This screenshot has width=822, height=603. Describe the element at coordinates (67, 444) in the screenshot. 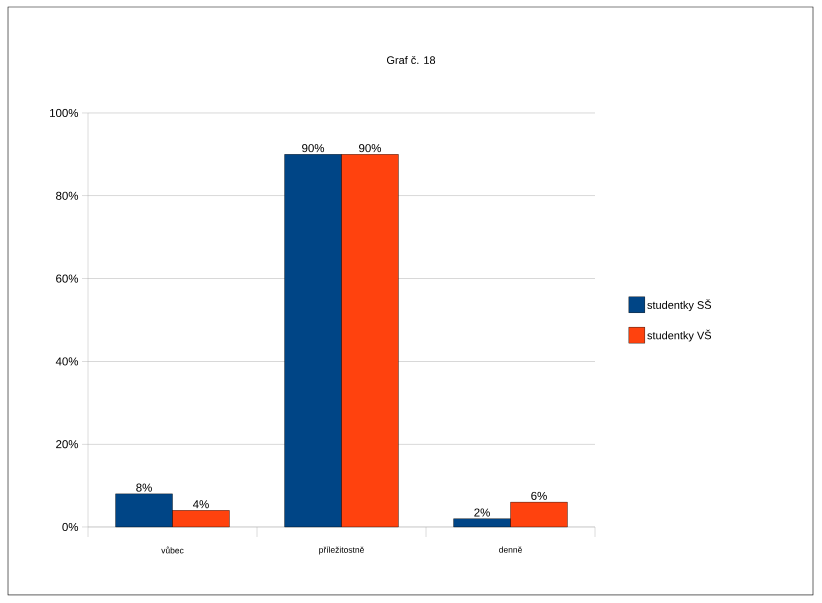

I see `y-tick-label: 20%` at that location.